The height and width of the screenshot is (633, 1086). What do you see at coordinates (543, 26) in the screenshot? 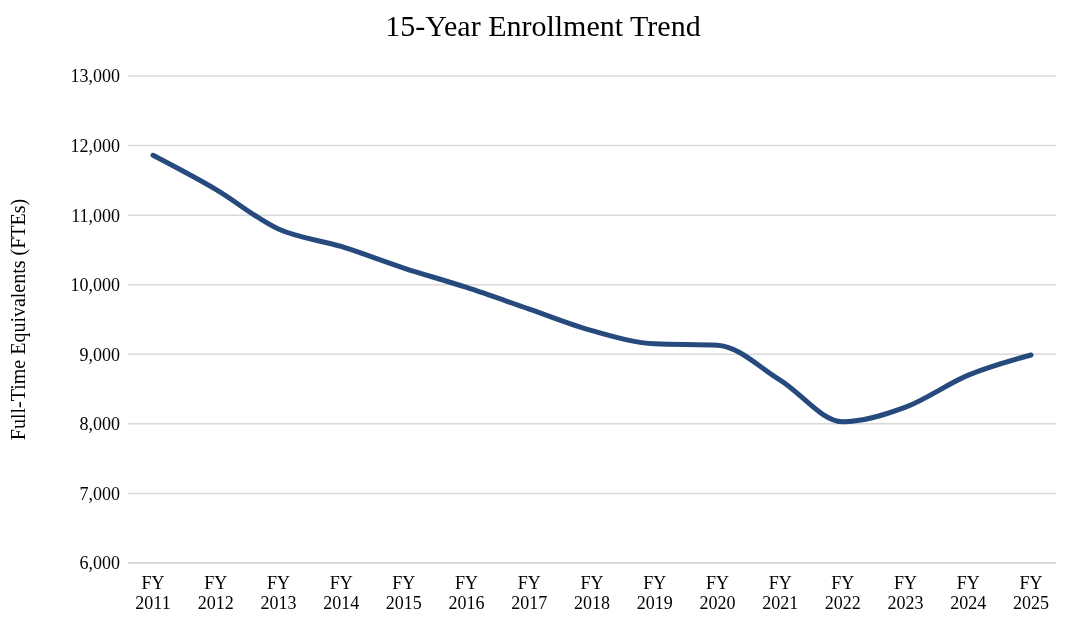
I see `chart-title: 15-Year Enrollment Trend` at bounding box center [543, 26].